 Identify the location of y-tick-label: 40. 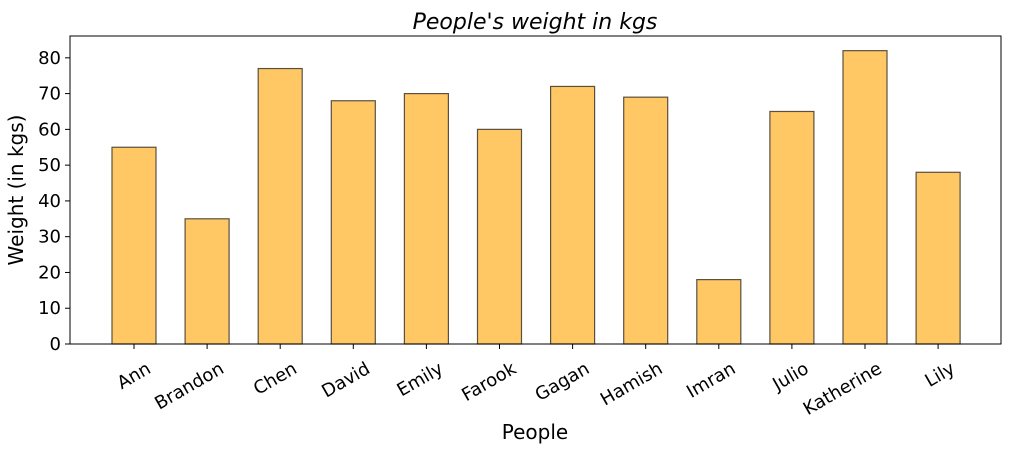
(49, 201).